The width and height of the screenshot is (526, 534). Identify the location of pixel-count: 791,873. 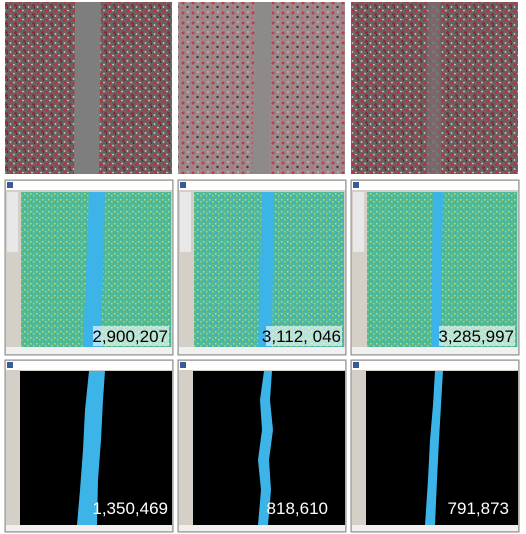
(478, 508).